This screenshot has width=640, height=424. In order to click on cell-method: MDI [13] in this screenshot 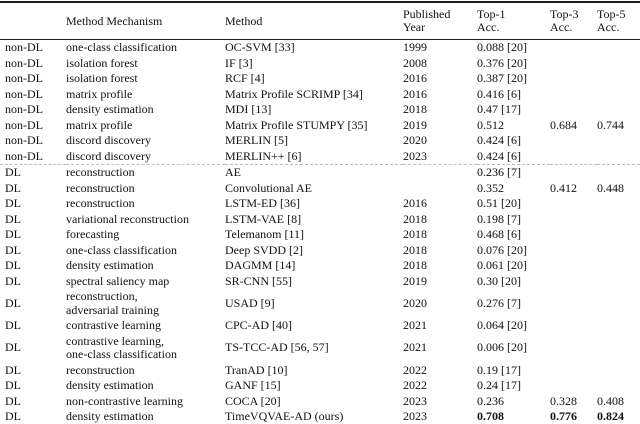, I will do `click(248, 109)`.